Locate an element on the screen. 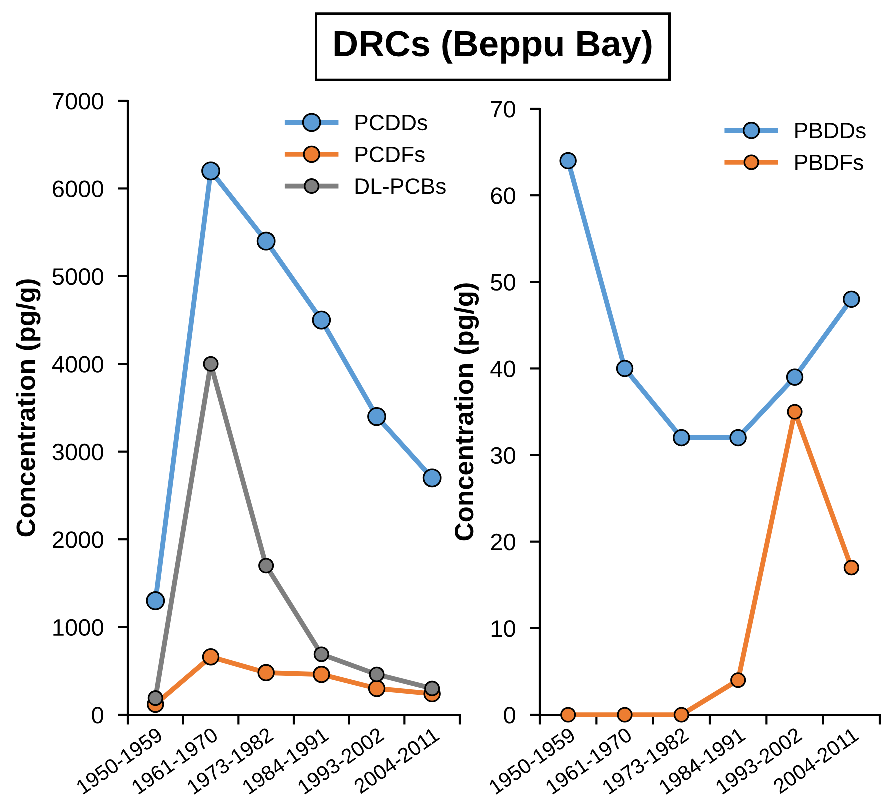 This screenshot has height=812, width=884. y-tick-label: 40 is located at coordinates (503, 369).